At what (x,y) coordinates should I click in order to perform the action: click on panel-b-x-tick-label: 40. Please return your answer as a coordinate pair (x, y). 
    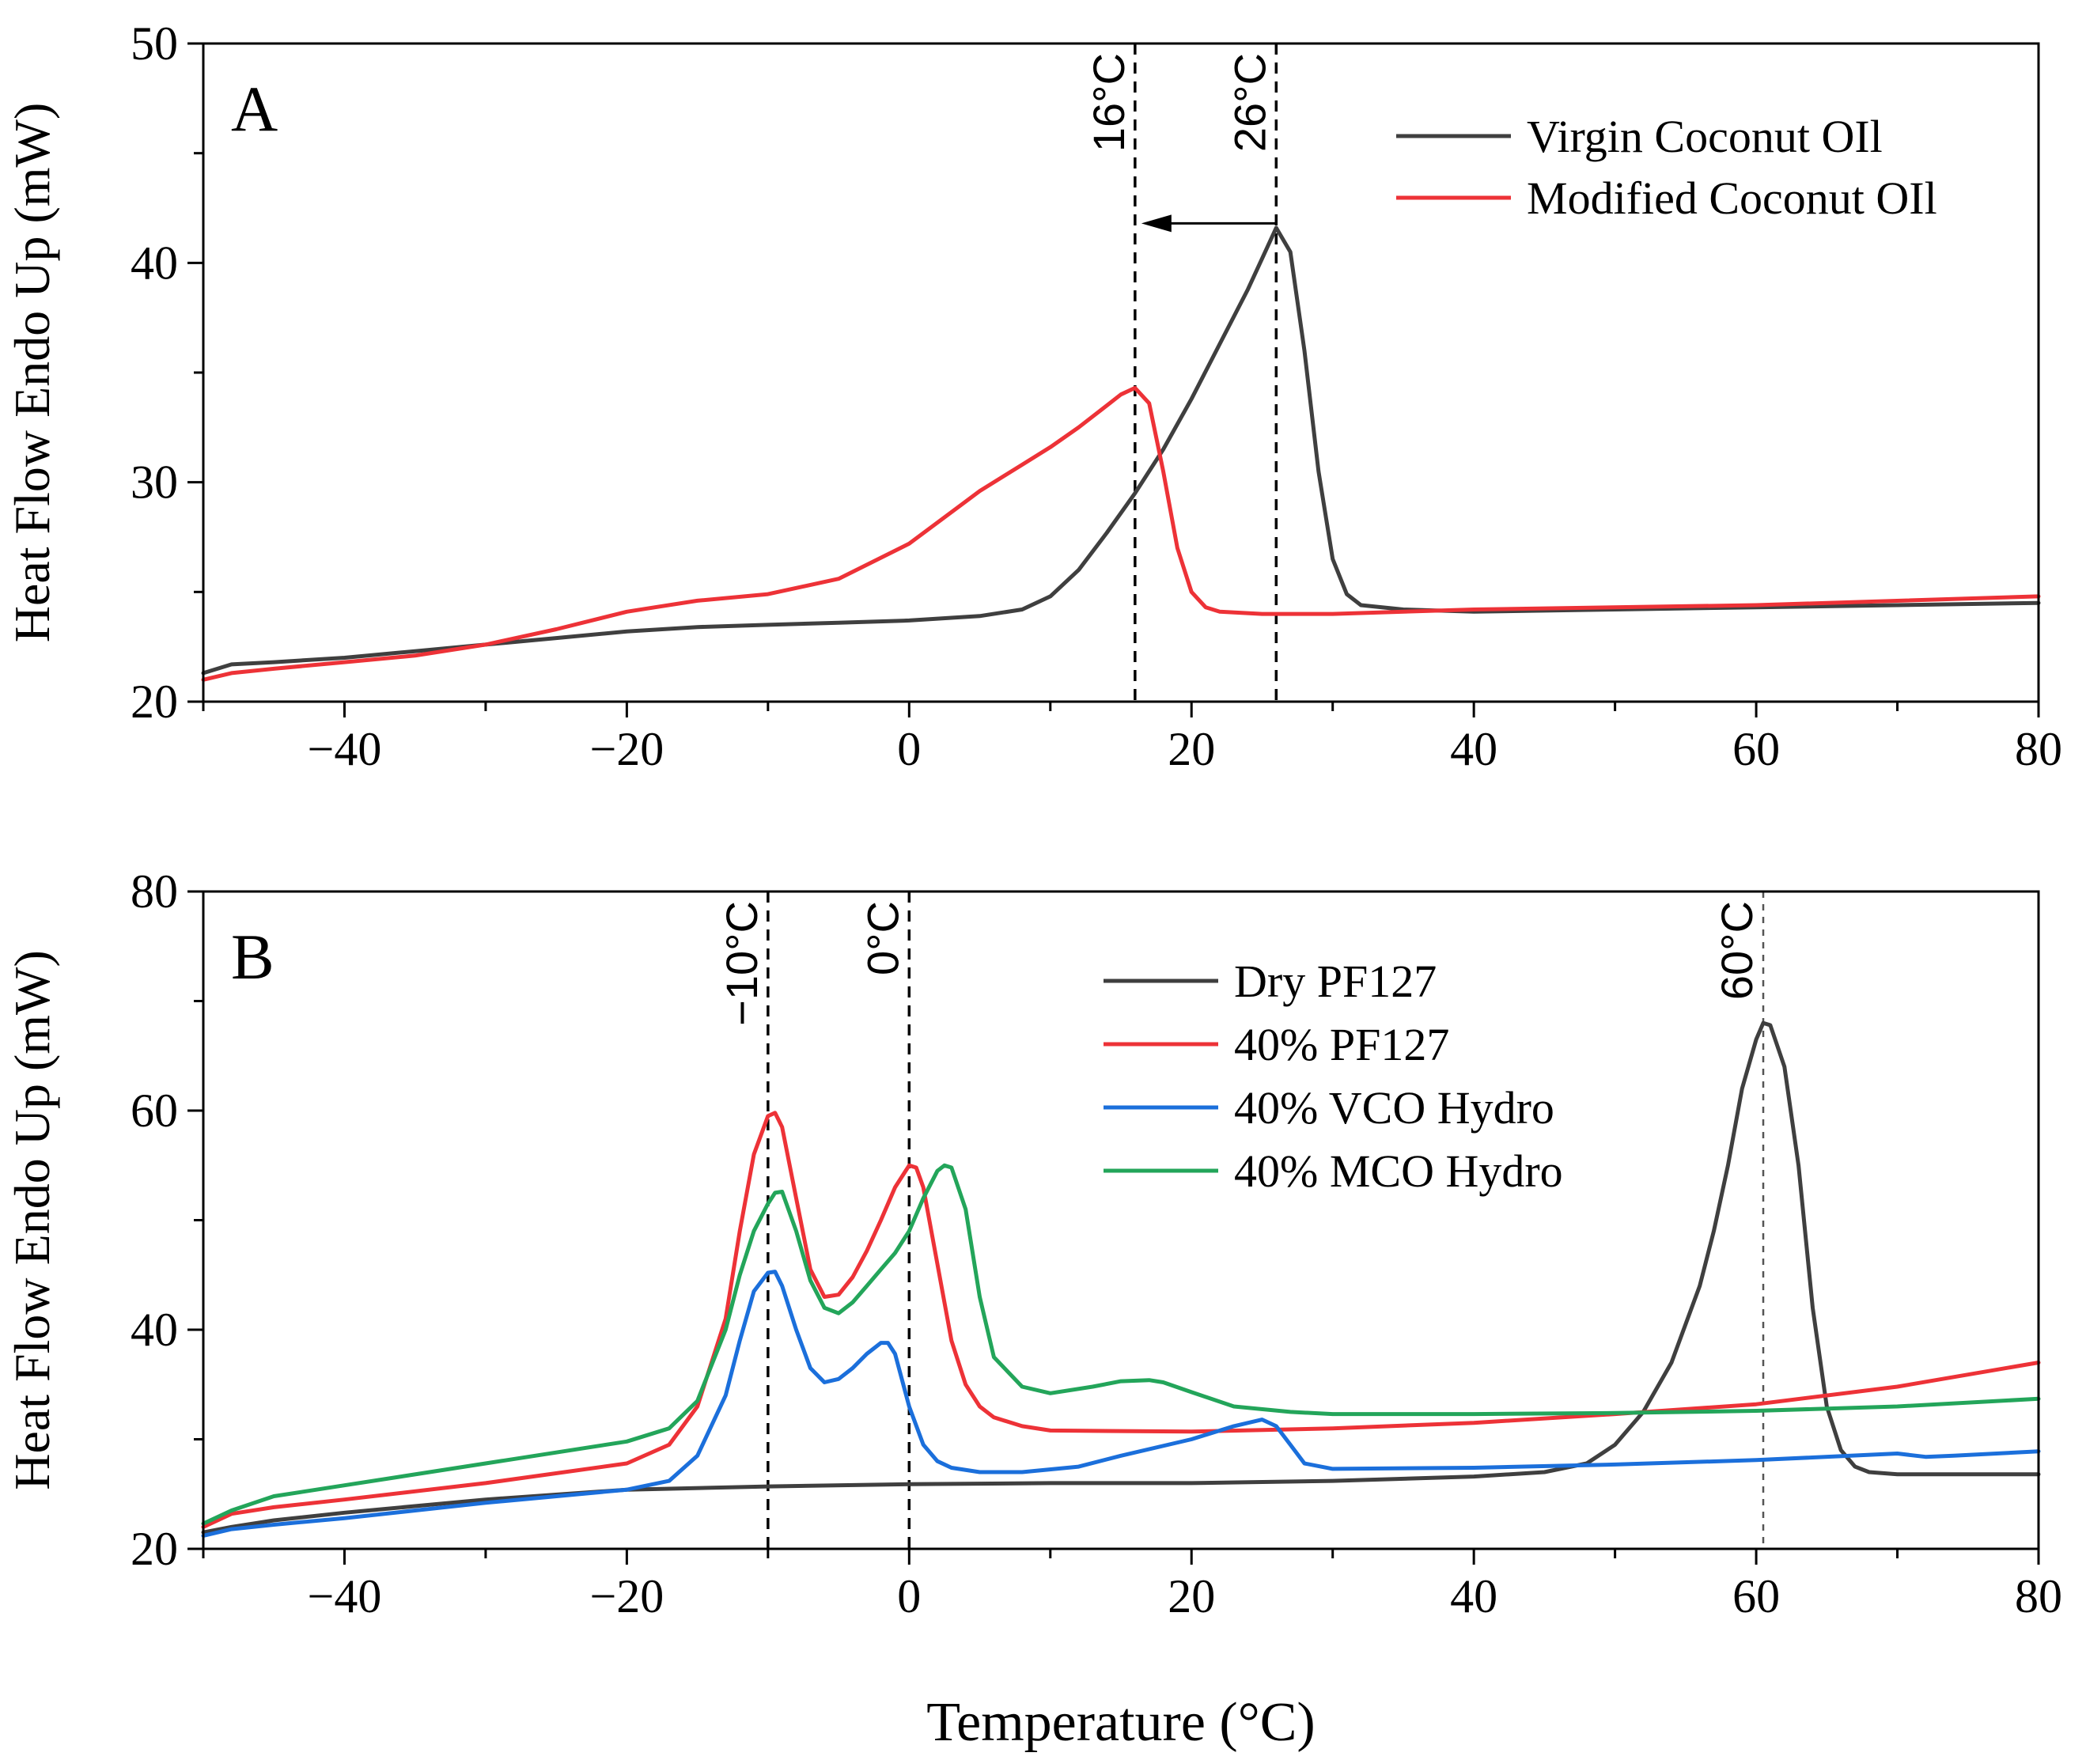
    Looking at the image, I should click on (1473, 1596).